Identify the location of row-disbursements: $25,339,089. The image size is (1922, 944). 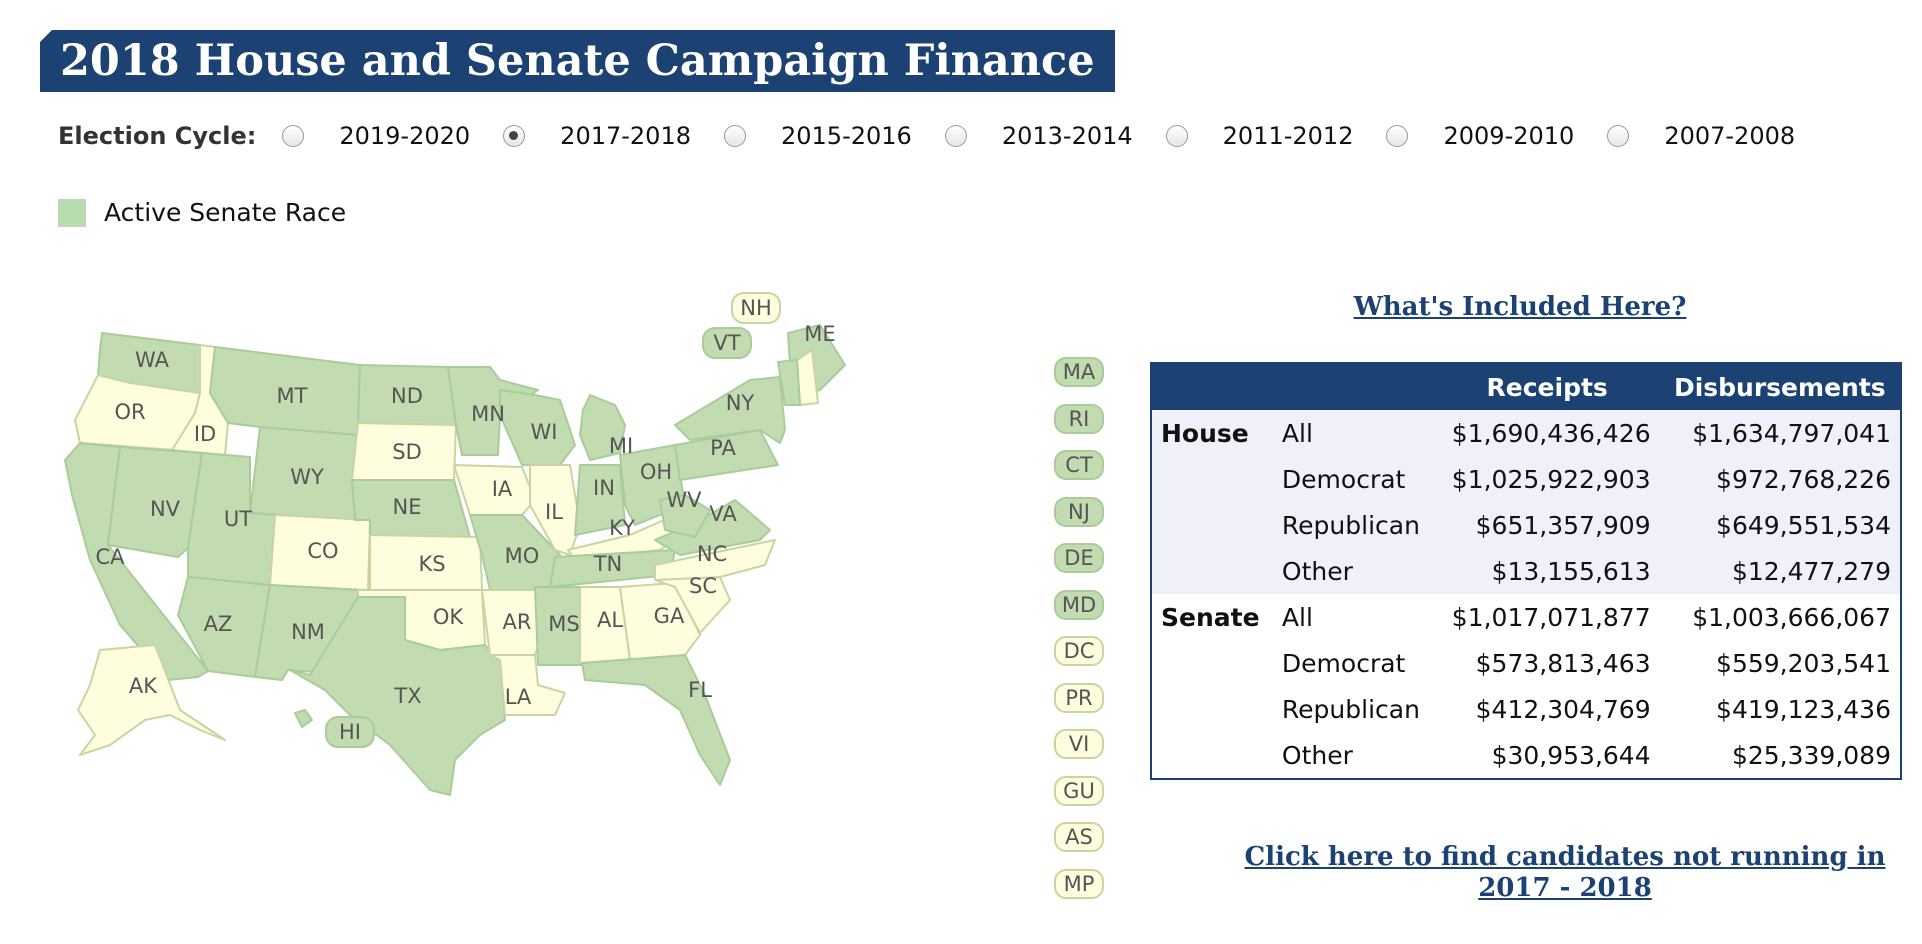
(1811, 755).